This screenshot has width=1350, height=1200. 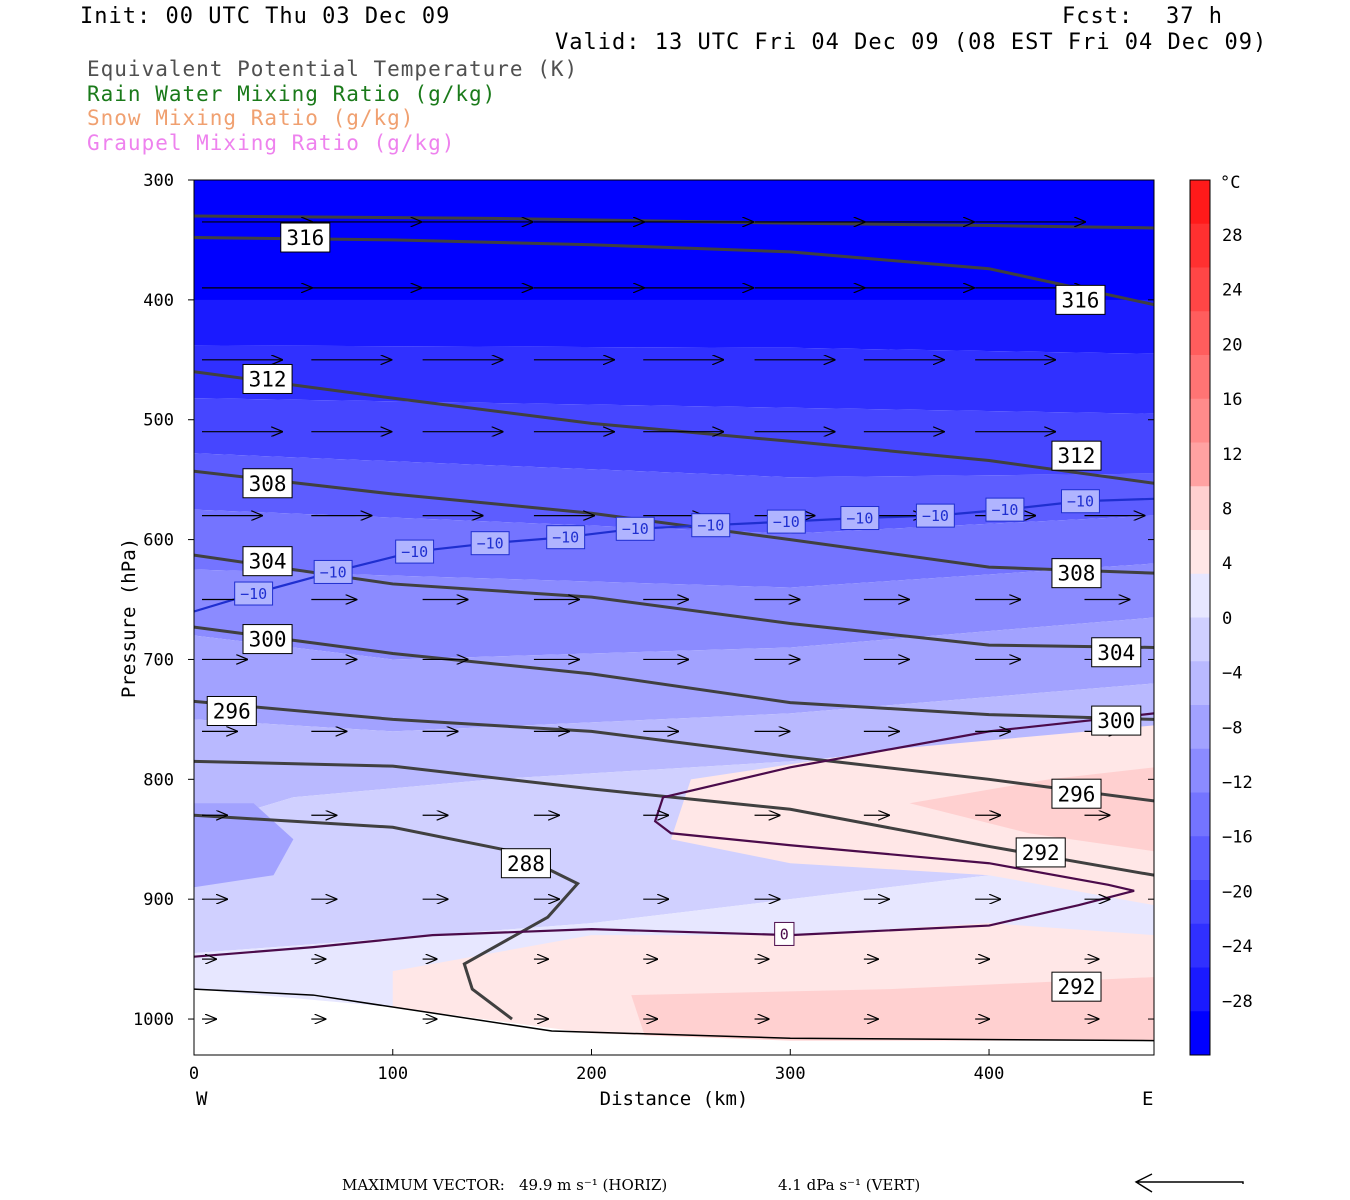 What do you see at coordinates (1232, 345) in the screenshot?
I see `colorbar-tick-label: 20` at bounding box center [1232, 345].